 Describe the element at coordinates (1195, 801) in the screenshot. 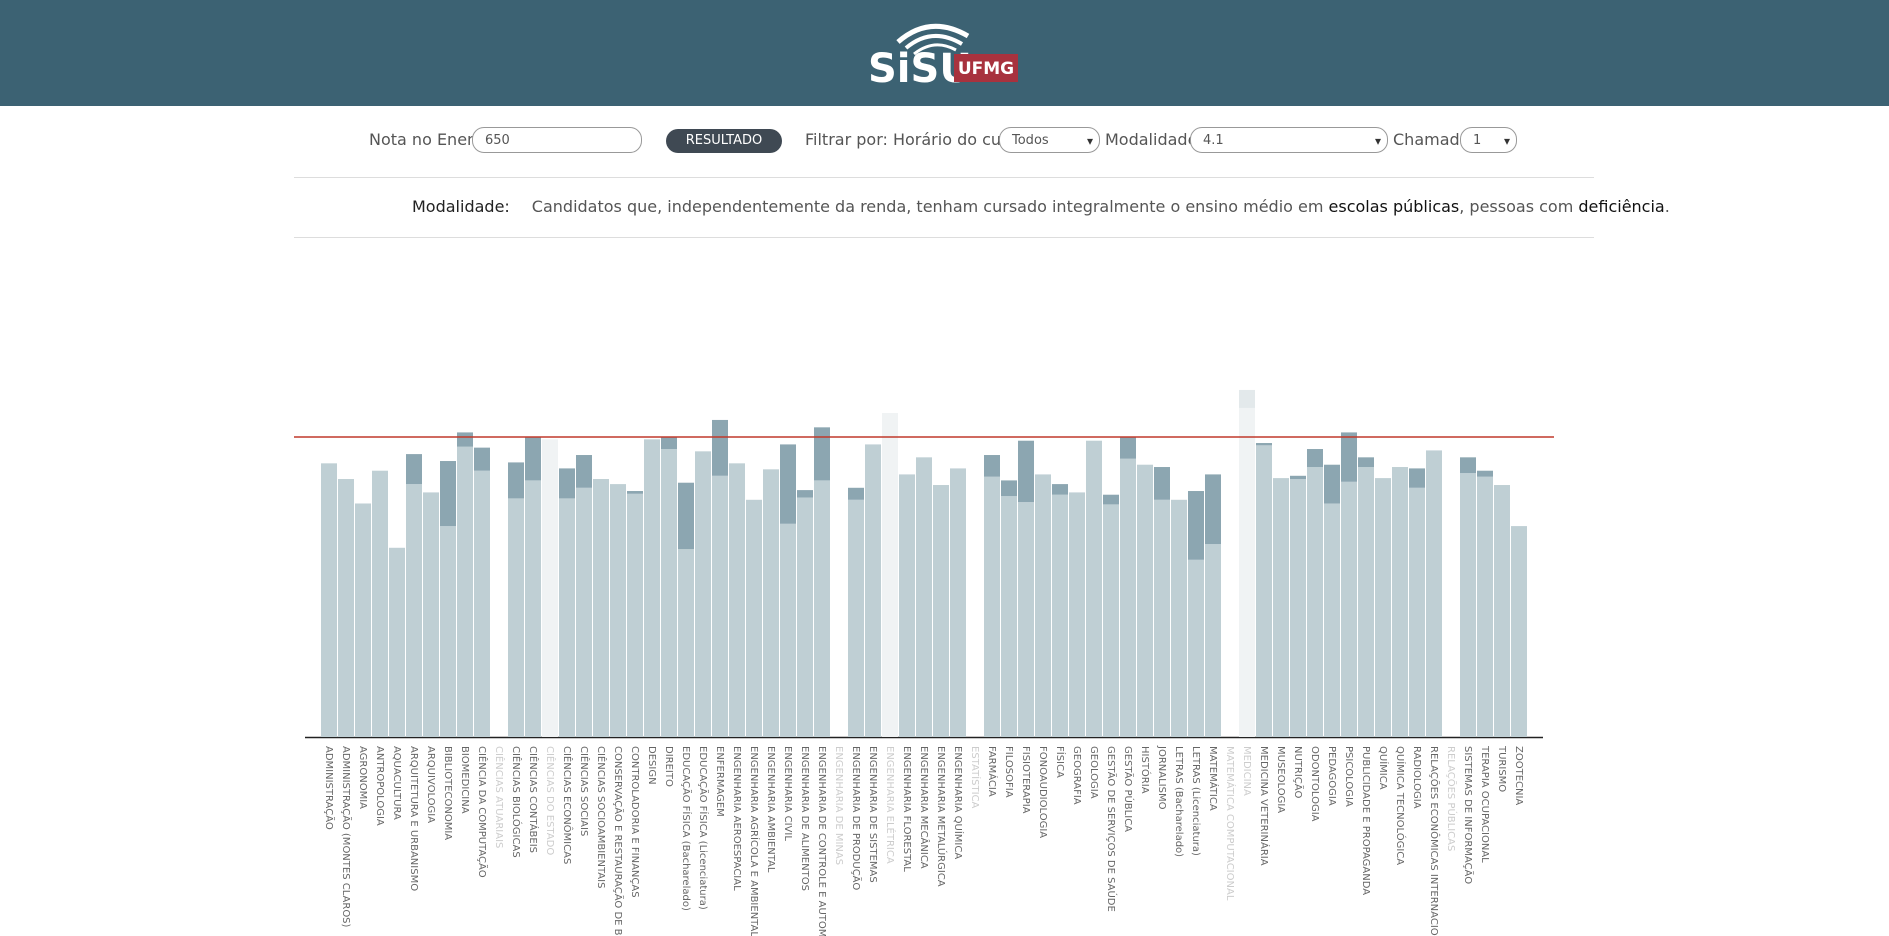

I see `x-tick-label: LETRAS (Licenciatura)` at that location.